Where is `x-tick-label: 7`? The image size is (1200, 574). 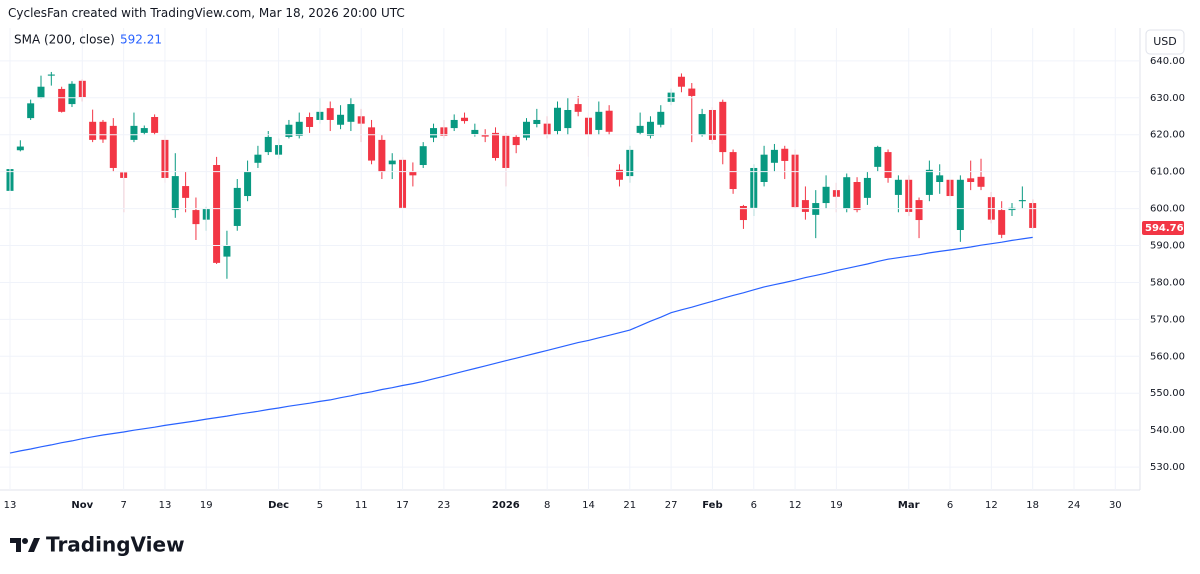
x-tick-label: 7 is located at coordinates (123, 505).